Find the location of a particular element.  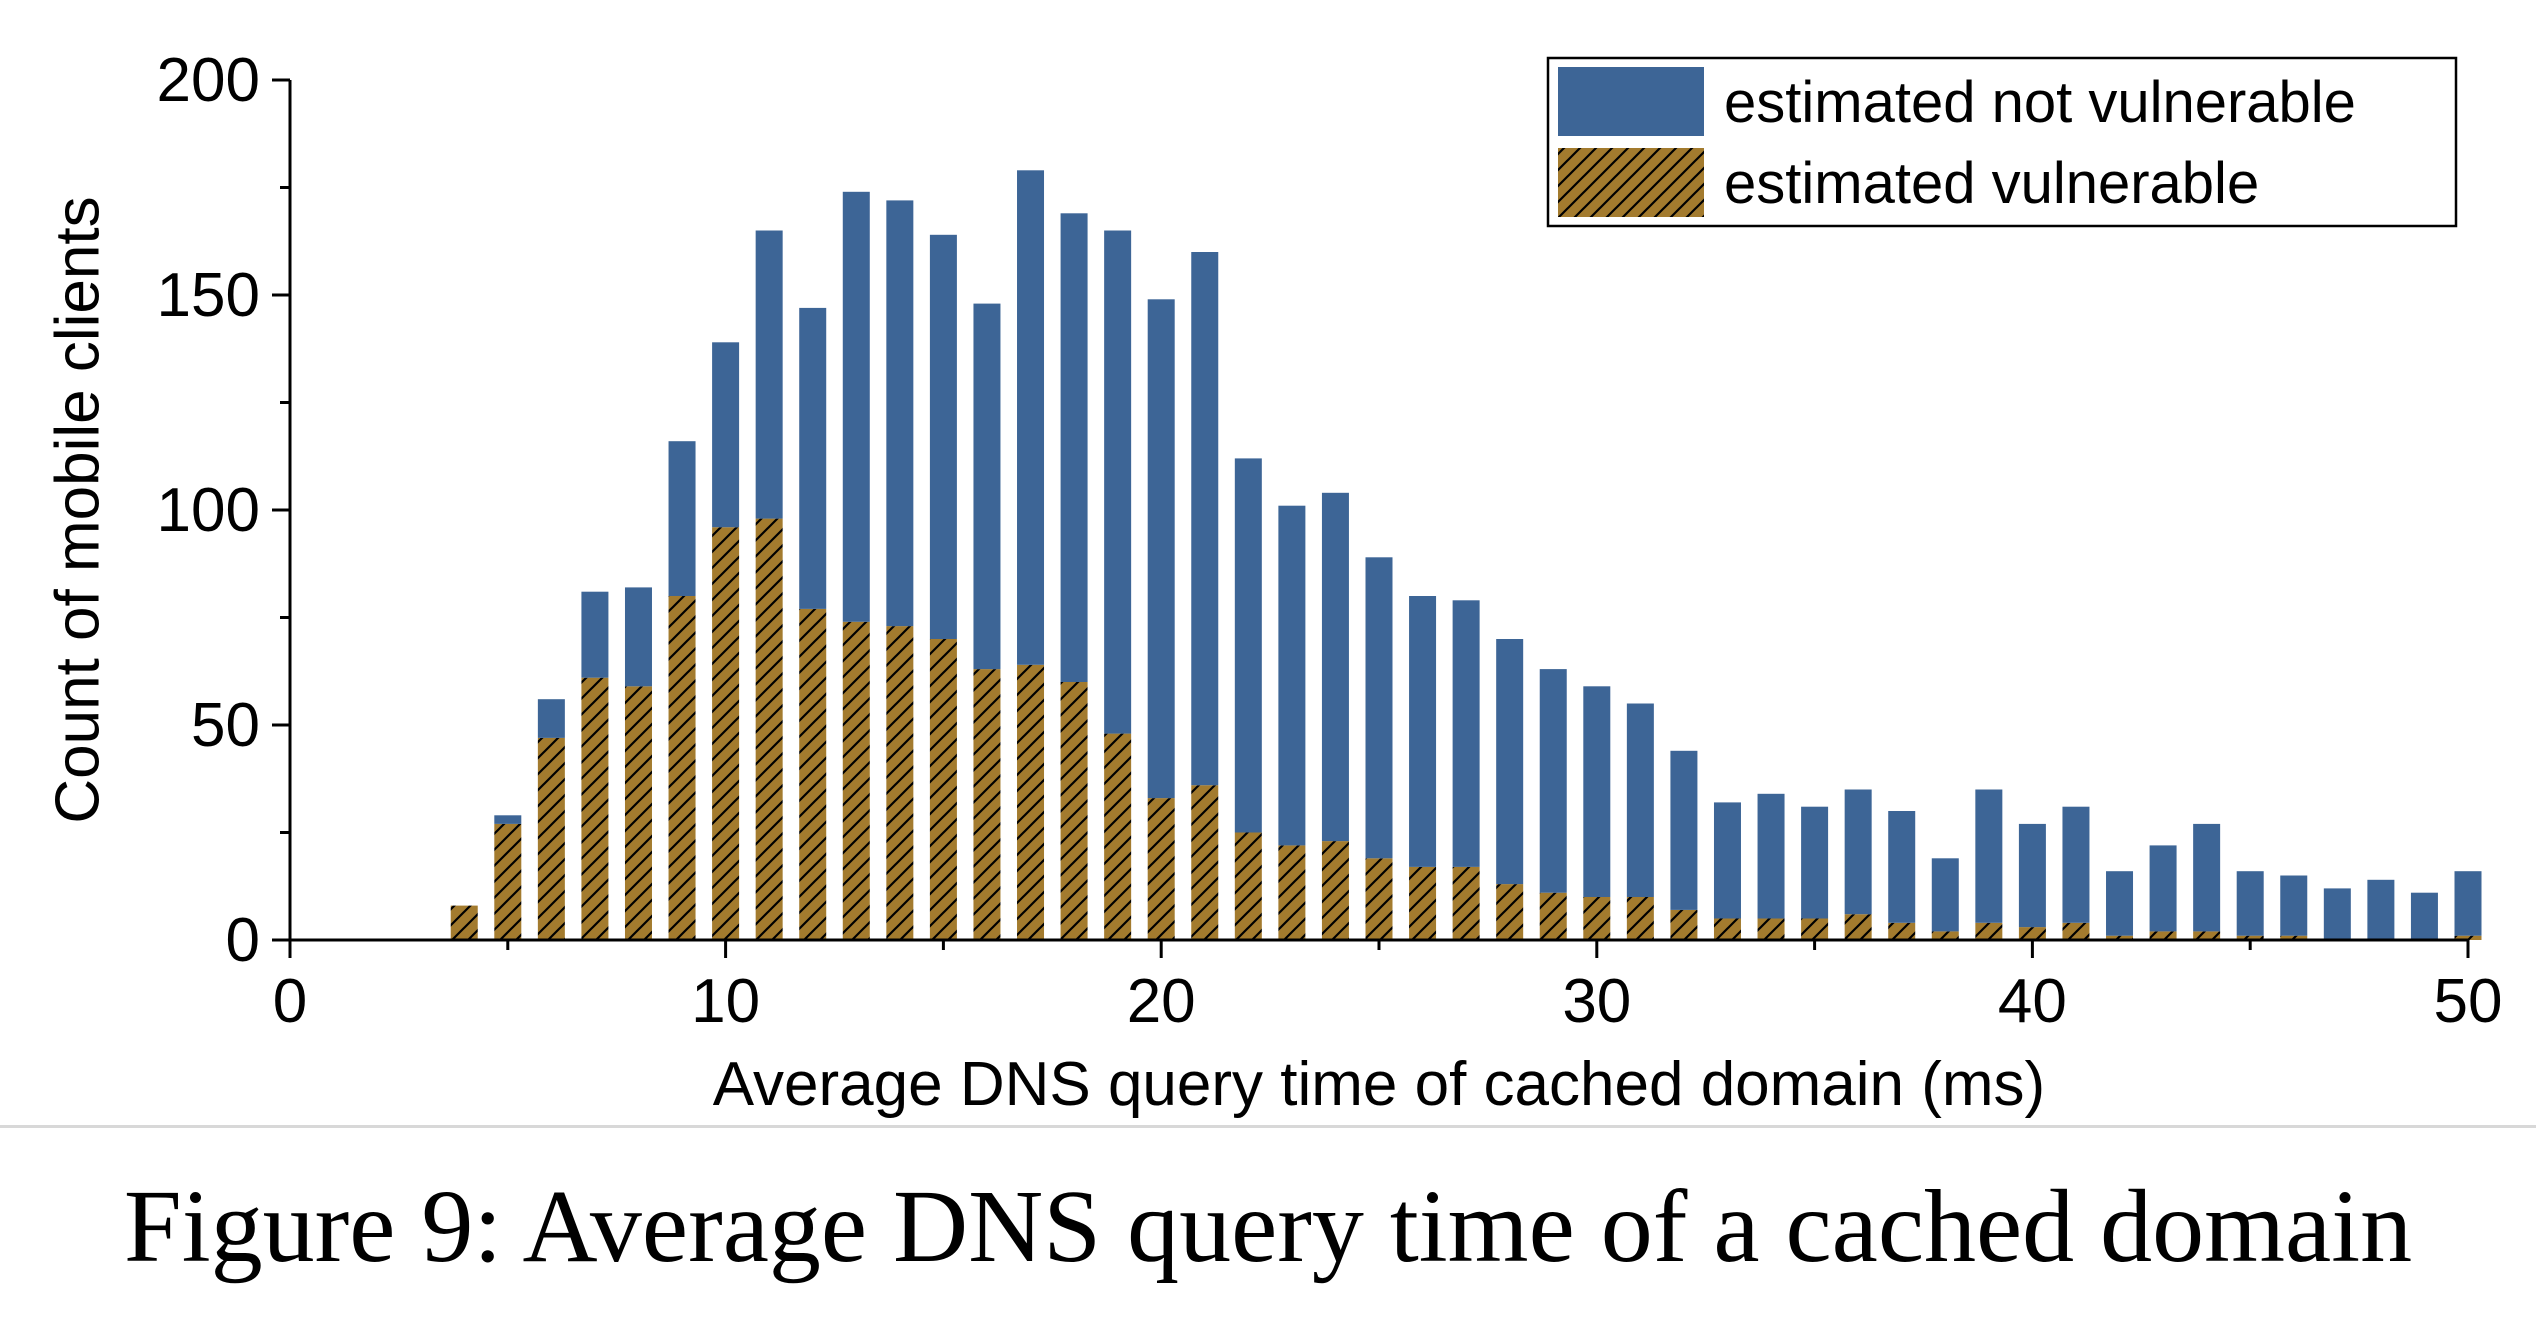

x-tick-label: 50 is located at coordinates (2468, 1001).